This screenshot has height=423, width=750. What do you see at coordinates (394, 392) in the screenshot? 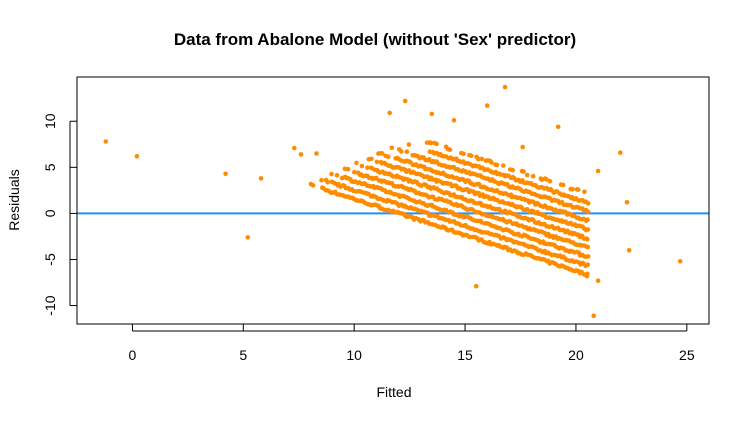
I see `x-axis-label: Fitted` at bounding box center [394, 392].